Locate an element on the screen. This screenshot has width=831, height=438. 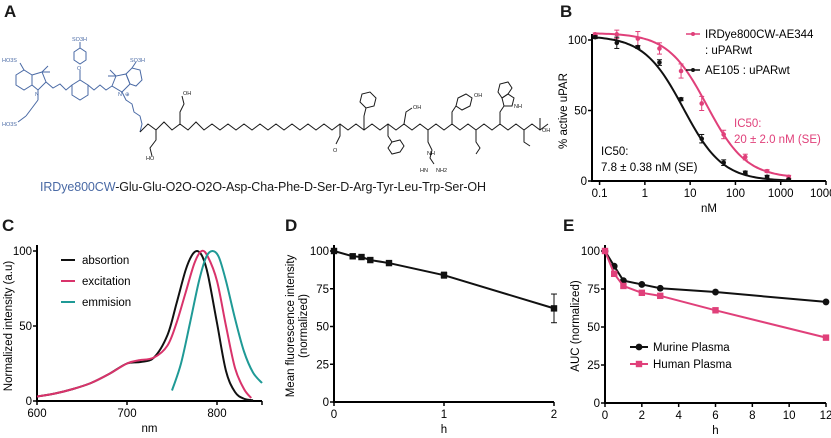
x-tick-label: 6 is located at coordinates (715, 416).